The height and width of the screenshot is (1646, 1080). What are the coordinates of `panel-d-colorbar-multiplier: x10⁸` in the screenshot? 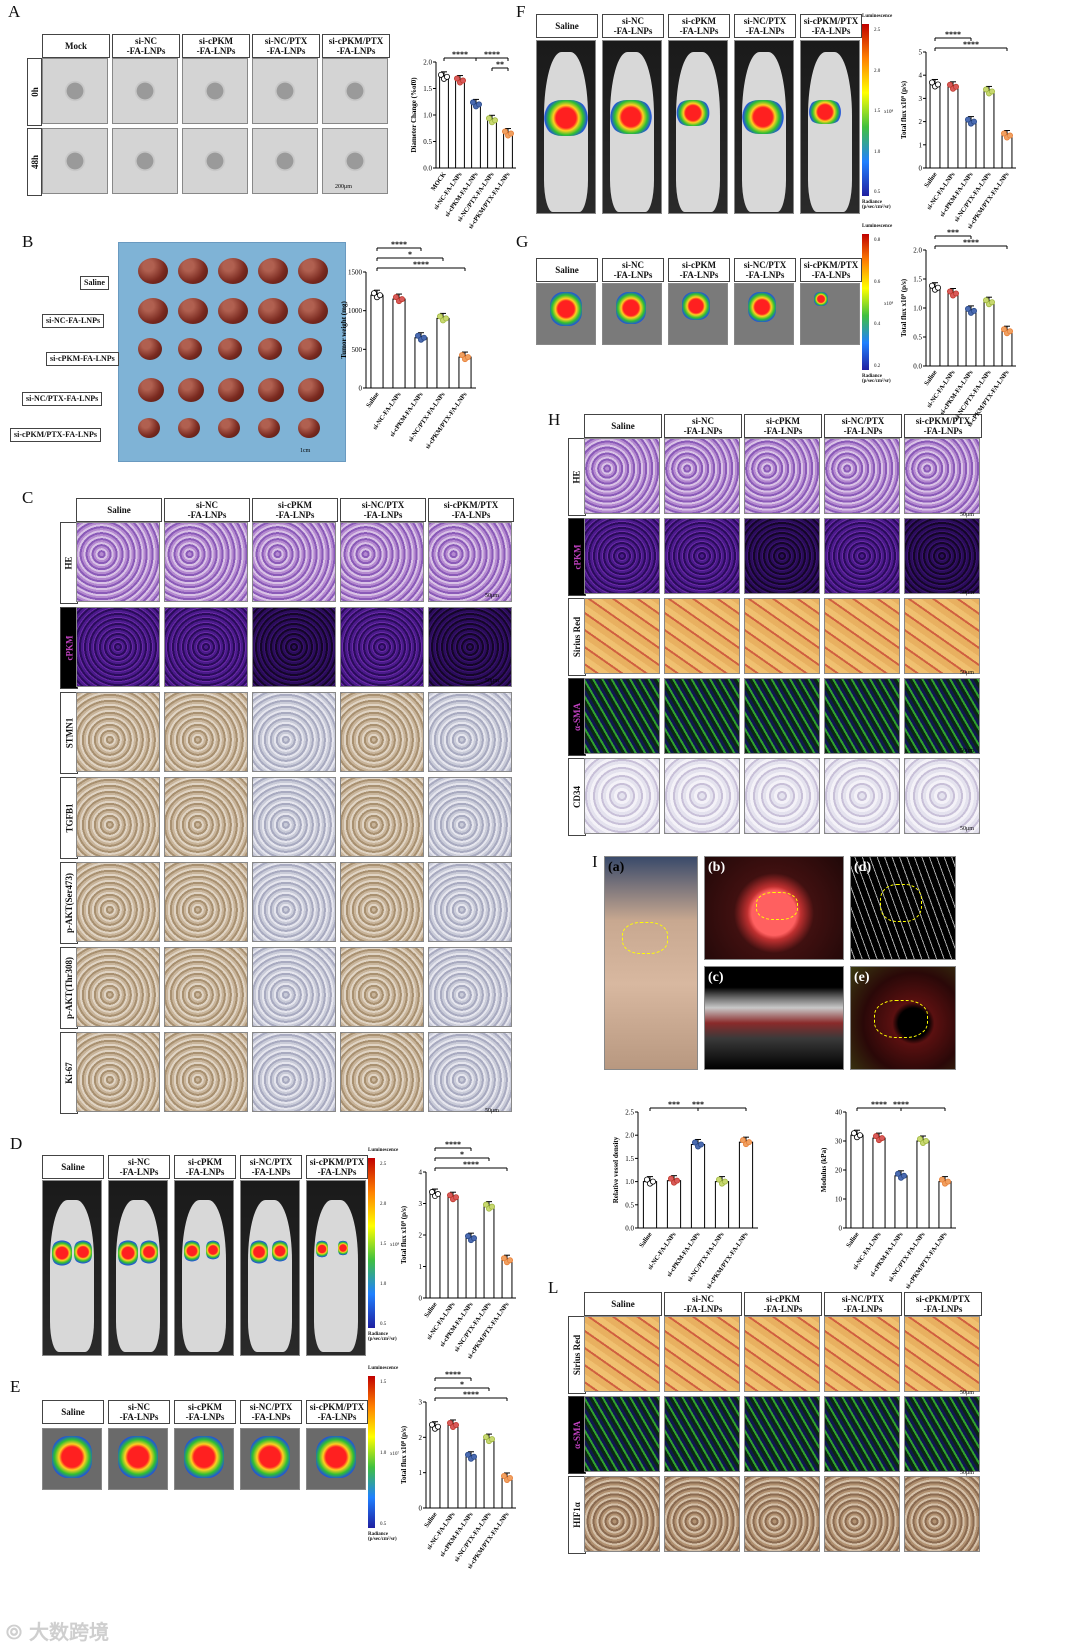 It's located at (395, 1245).